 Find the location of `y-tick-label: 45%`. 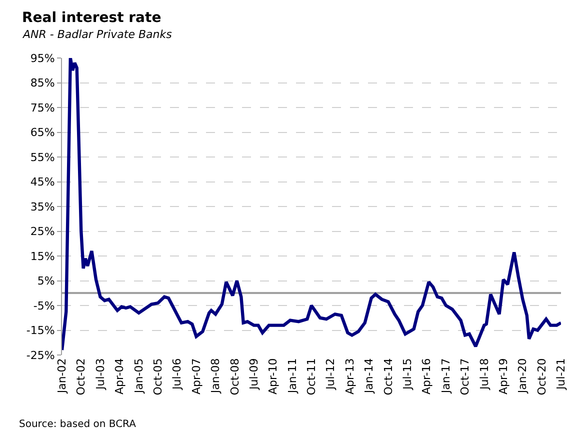

y-tick-label: 45% is located at coordinates (42, 182).